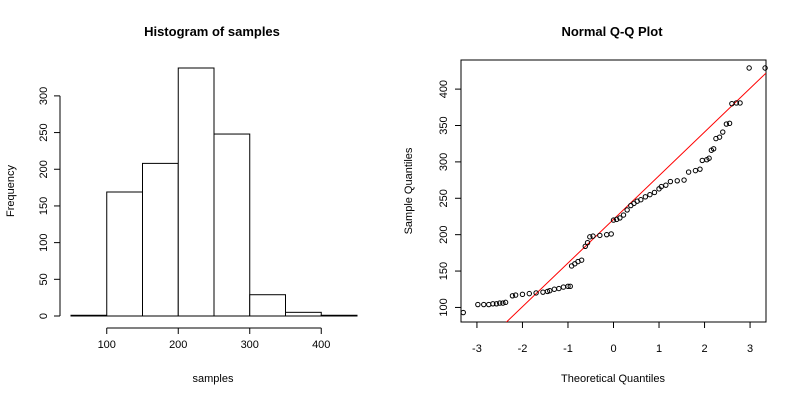 This screenshot has height=400, width=800. Describe the element at coordinates (107, 345) in the screenshot. I see `histogram-x-tick-label: 100` at that location.